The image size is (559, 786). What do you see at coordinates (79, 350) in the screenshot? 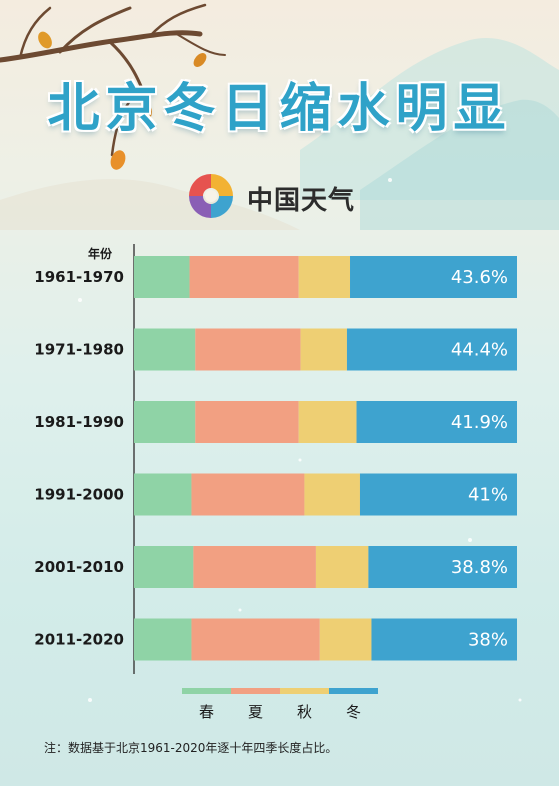
I see `y-tick-label: 1971-1980` at bounding box center [79, 350].